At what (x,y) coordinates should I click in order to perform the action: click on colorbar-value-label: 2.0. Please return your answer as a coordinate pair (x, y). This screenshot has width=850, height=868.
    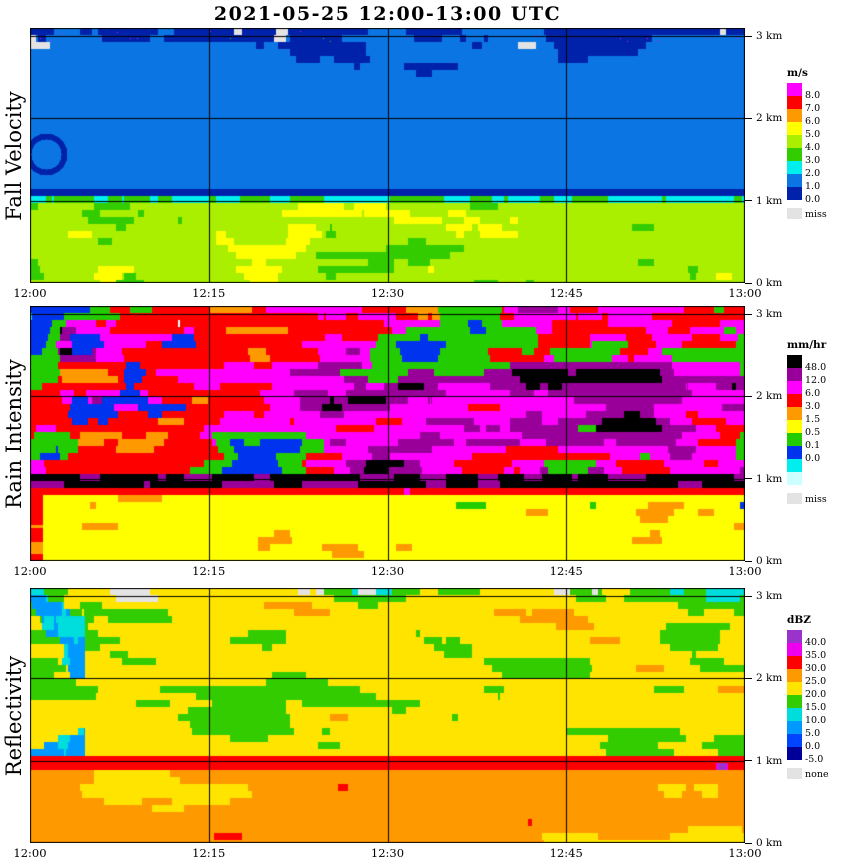
    Looking at the image, I should click on (813, 173).